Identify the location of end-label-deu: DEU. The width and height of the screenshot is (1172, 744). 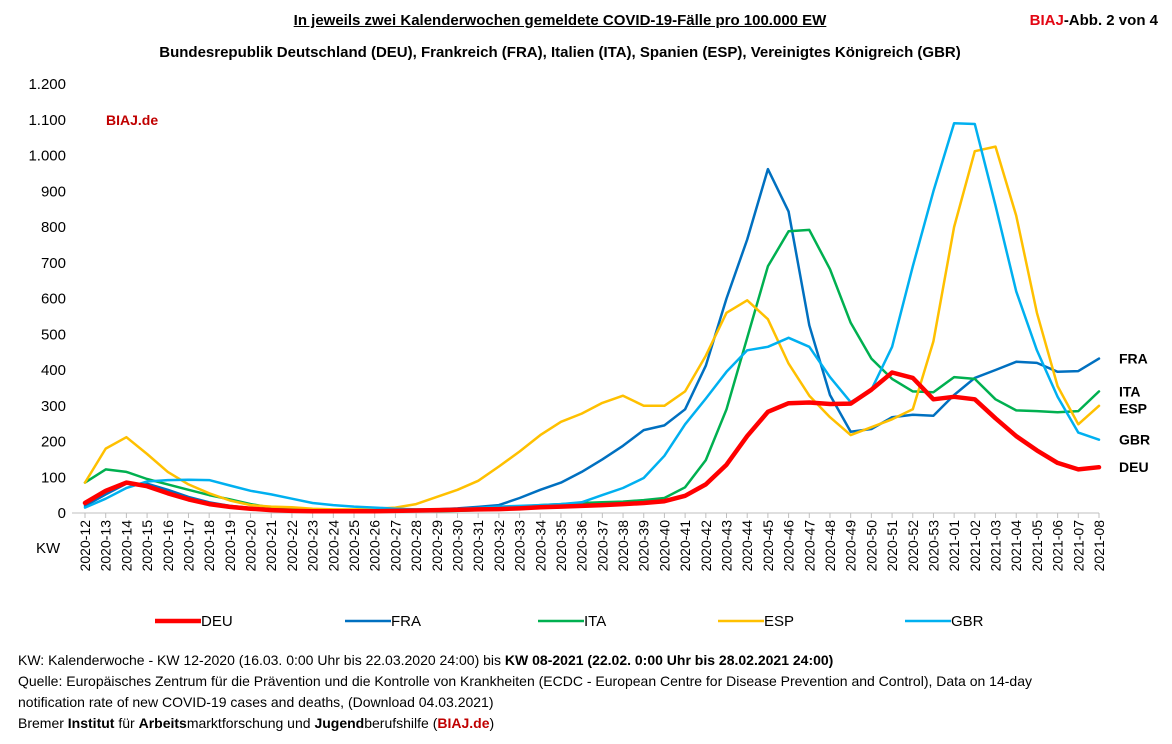
(1134, 467).